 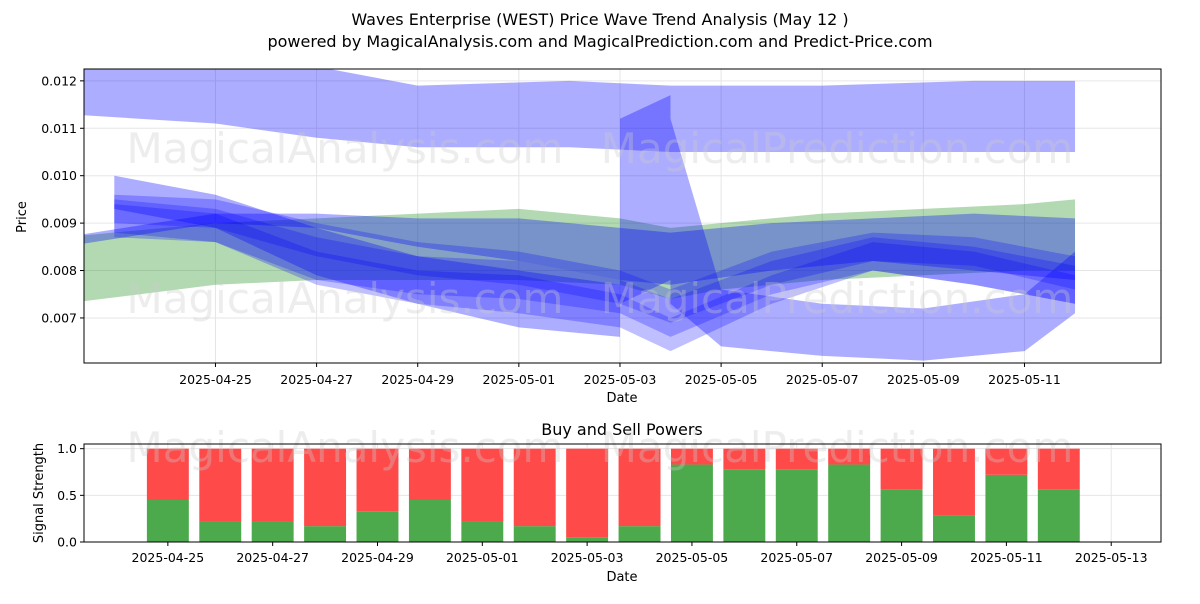 I want to click on watermark-bottom-right: MagicalPrediction.com, so click(x=837, y=447).